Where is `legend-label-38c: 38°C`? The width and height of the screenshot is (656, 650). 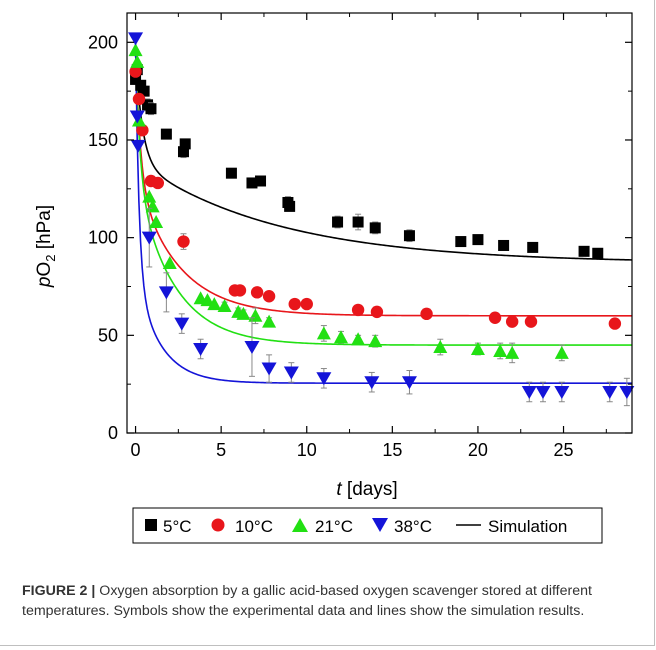
legend-label-38c: 38°C is located at coordinates (413, 526).